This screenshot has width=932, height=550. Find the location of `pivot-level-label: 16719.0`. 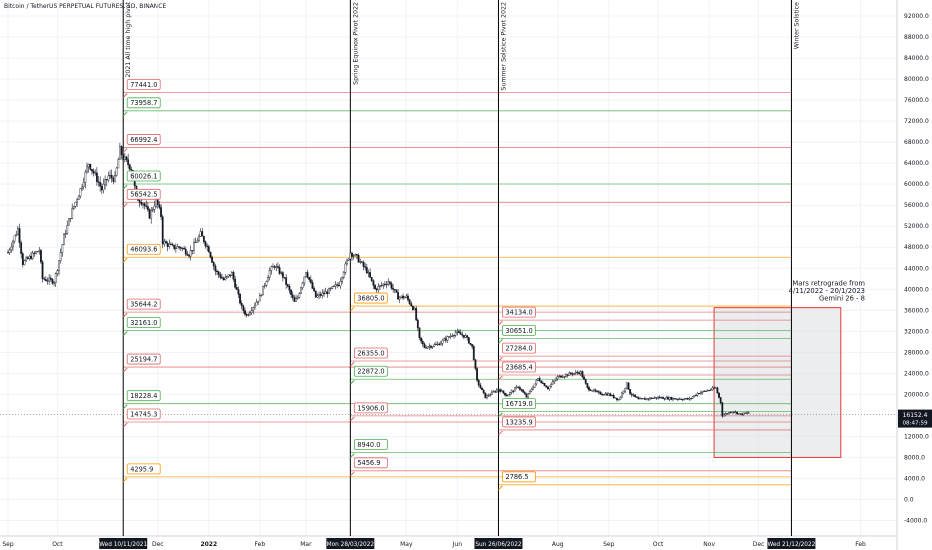

pivot-level-label: 16719.0 is located at coordinates (517, 407).